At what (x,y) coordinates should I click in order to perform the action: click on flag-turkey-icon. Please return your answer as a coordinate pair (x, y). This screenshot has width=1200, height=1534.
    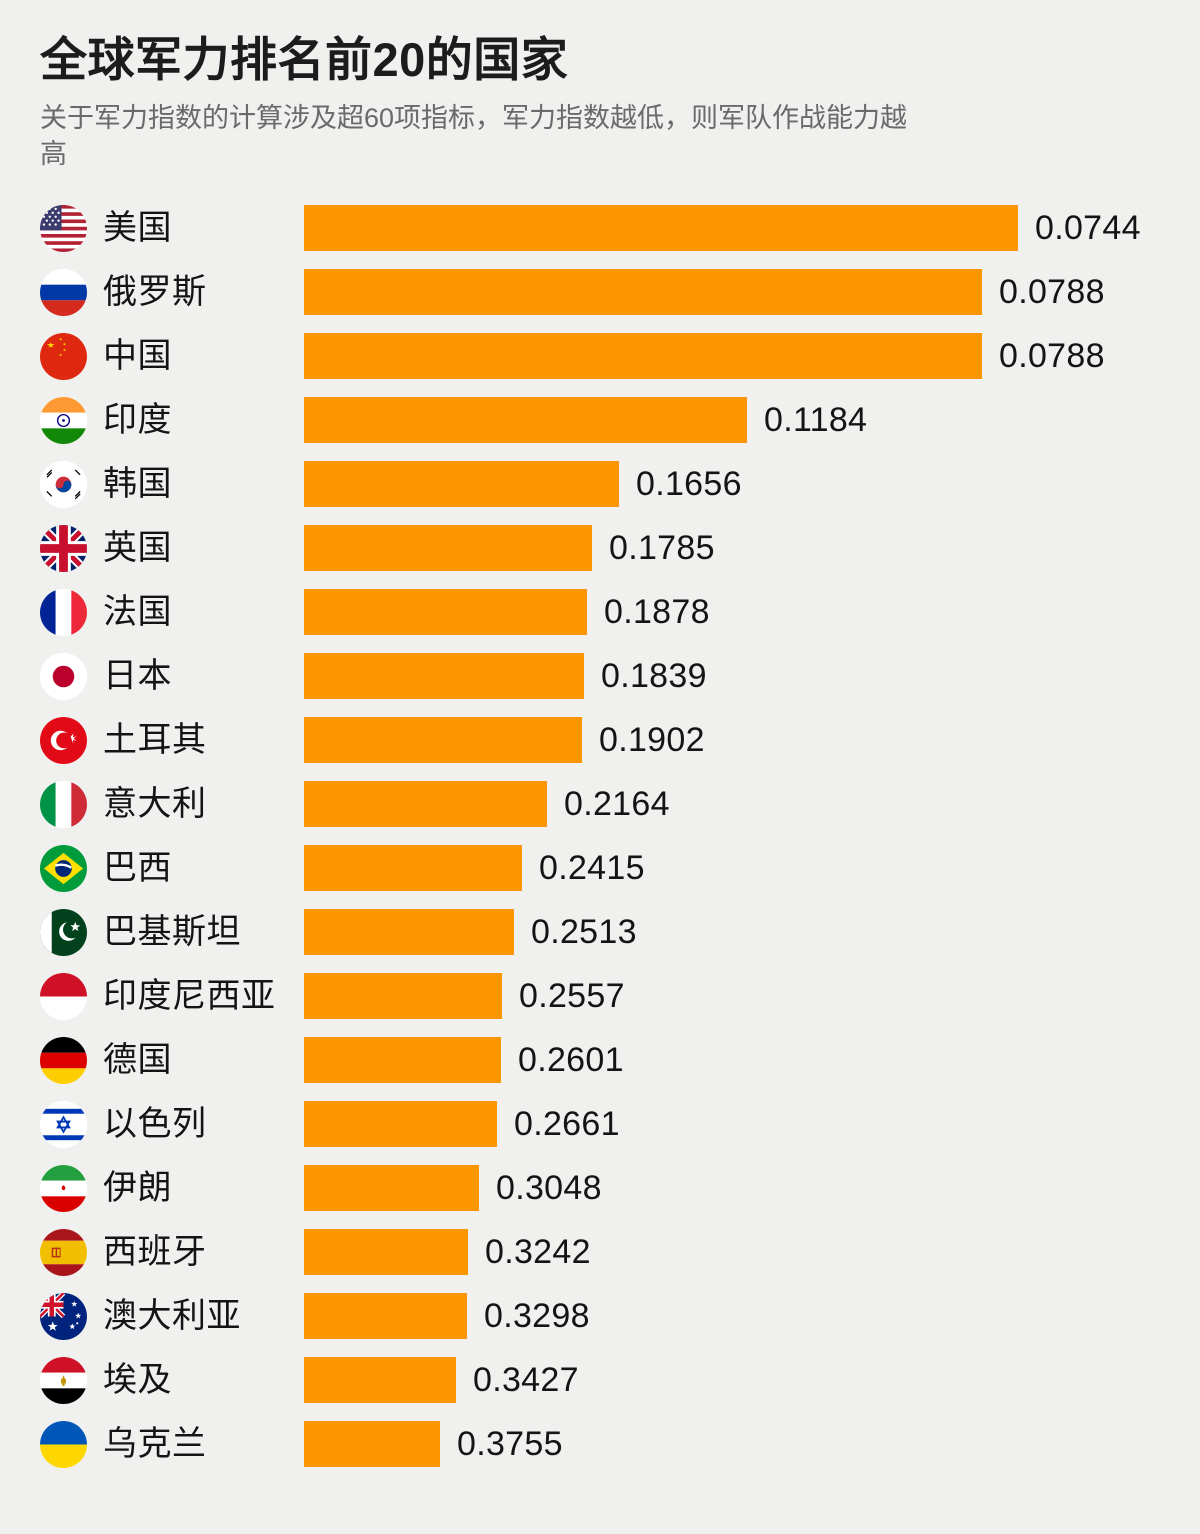
    Looking at the image, I should click on (63, 740).